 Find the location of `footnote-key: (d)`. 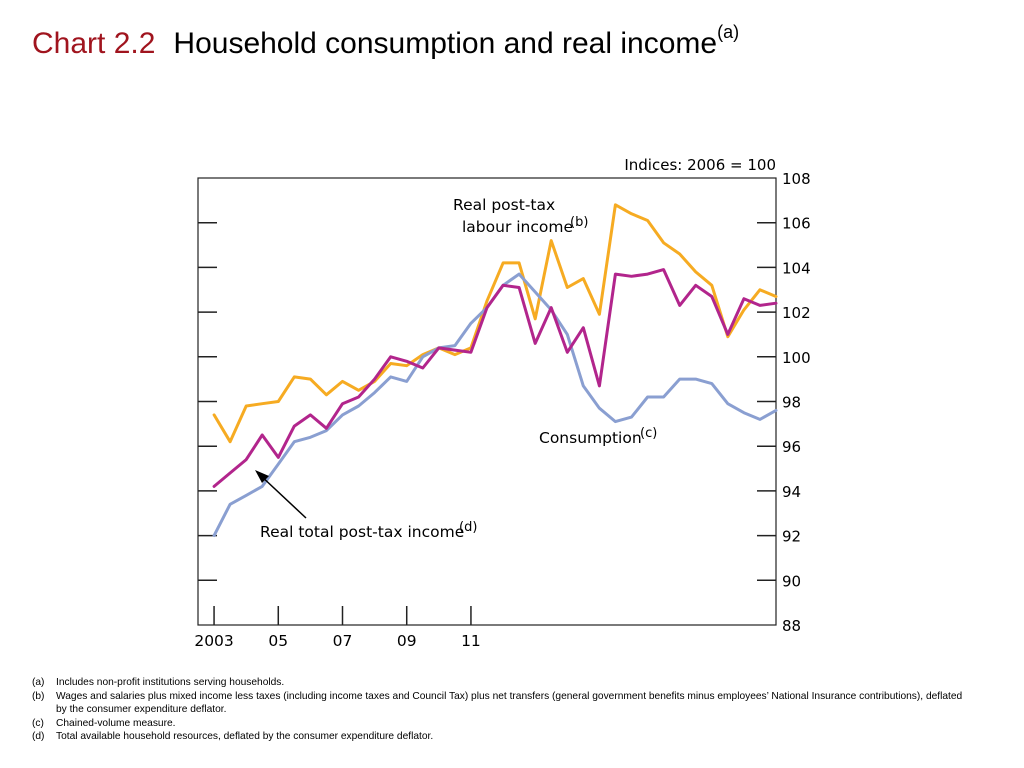

footnote-key: (d) is located at coordinates (38, 736).